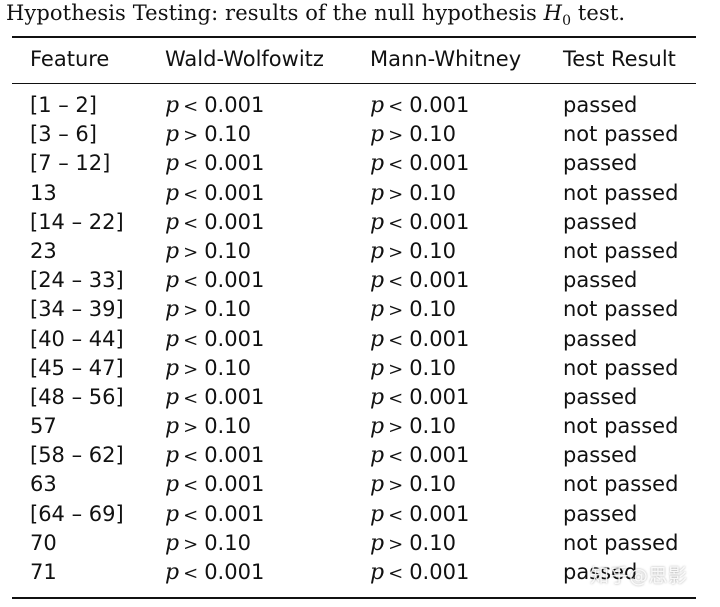  I want to click on feature-cell: [14 – 22], so click(77, 221).